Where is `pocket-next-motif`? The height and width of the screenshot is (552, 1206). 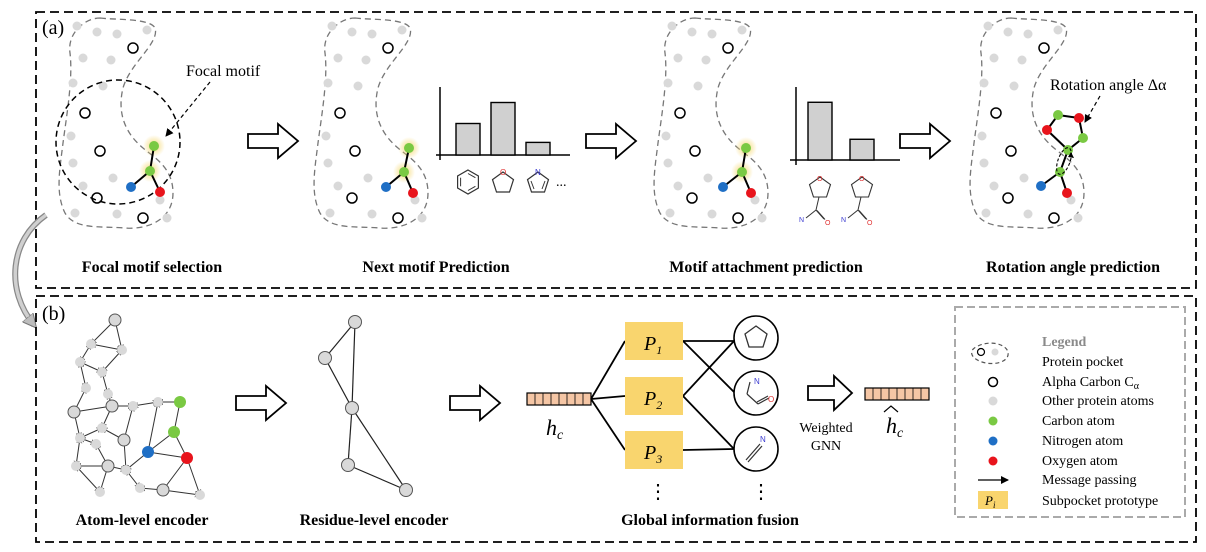 pocket-next-motif is located at coordinates (371, 123).